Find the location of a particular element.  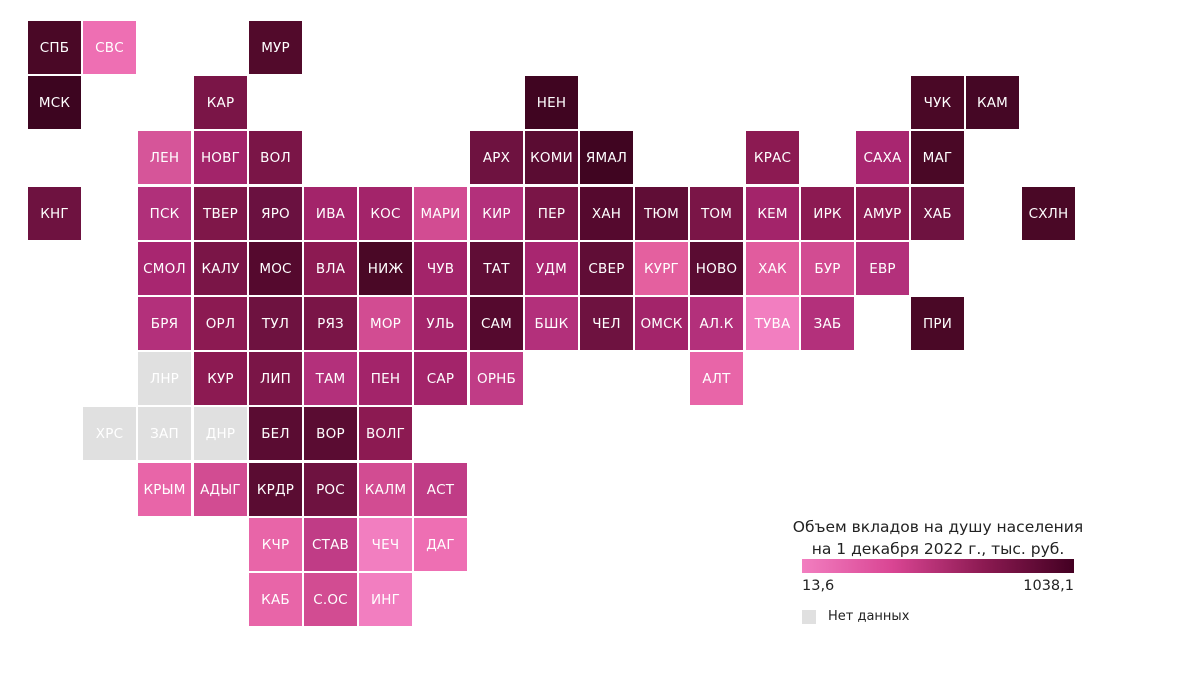

legend-gradient-bar is located at coordinates (938, 566).